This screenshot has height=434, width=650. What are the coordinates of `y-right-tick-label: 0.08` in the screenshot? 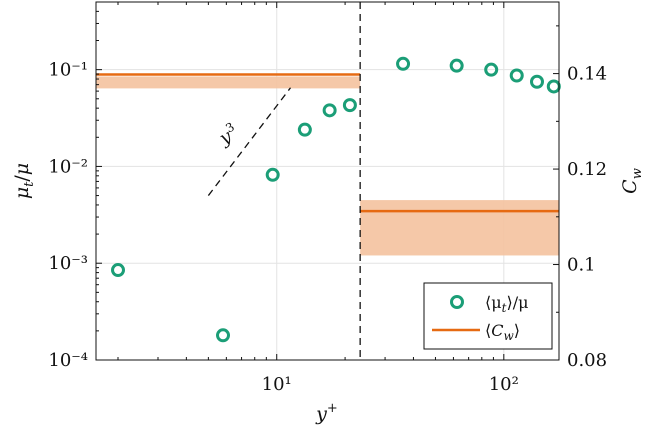 It's located at (587, 360).